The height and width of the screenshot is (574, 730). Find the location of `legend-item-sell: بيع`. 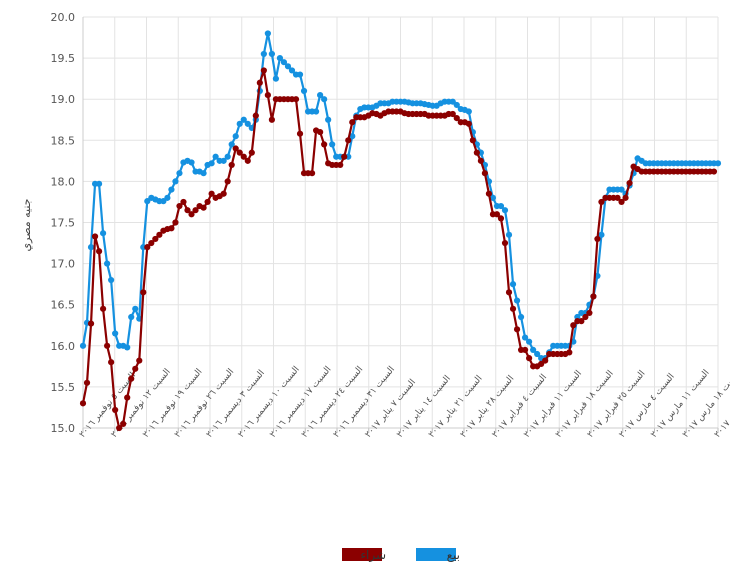

legend-item-sell: بيع is located at coordinates (438, 555).